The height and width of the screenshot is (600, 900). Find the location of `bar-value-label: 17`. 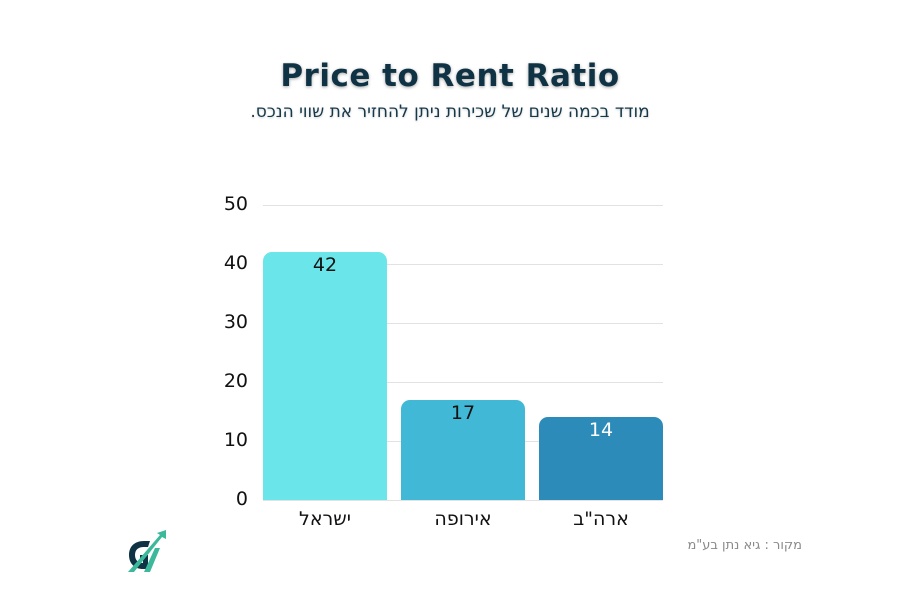

bar-value-label: 17 is located at coordinates (463, 413).